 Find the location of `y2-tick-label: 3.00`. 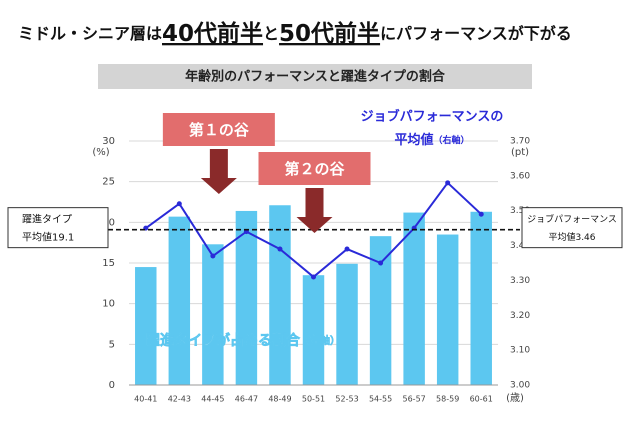

y2-tick-label: 3.00 is located at coordinates (520, 386).